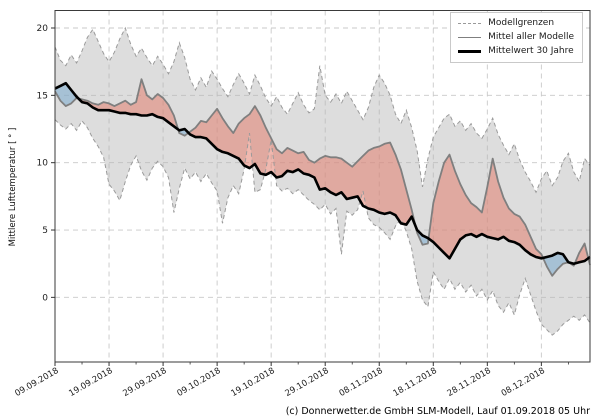  What do you see at coordinates (531, 51) in the screenshot?
I see `legend-label: Mittelwert 30 Jahre` at bounding box center [531, 51].